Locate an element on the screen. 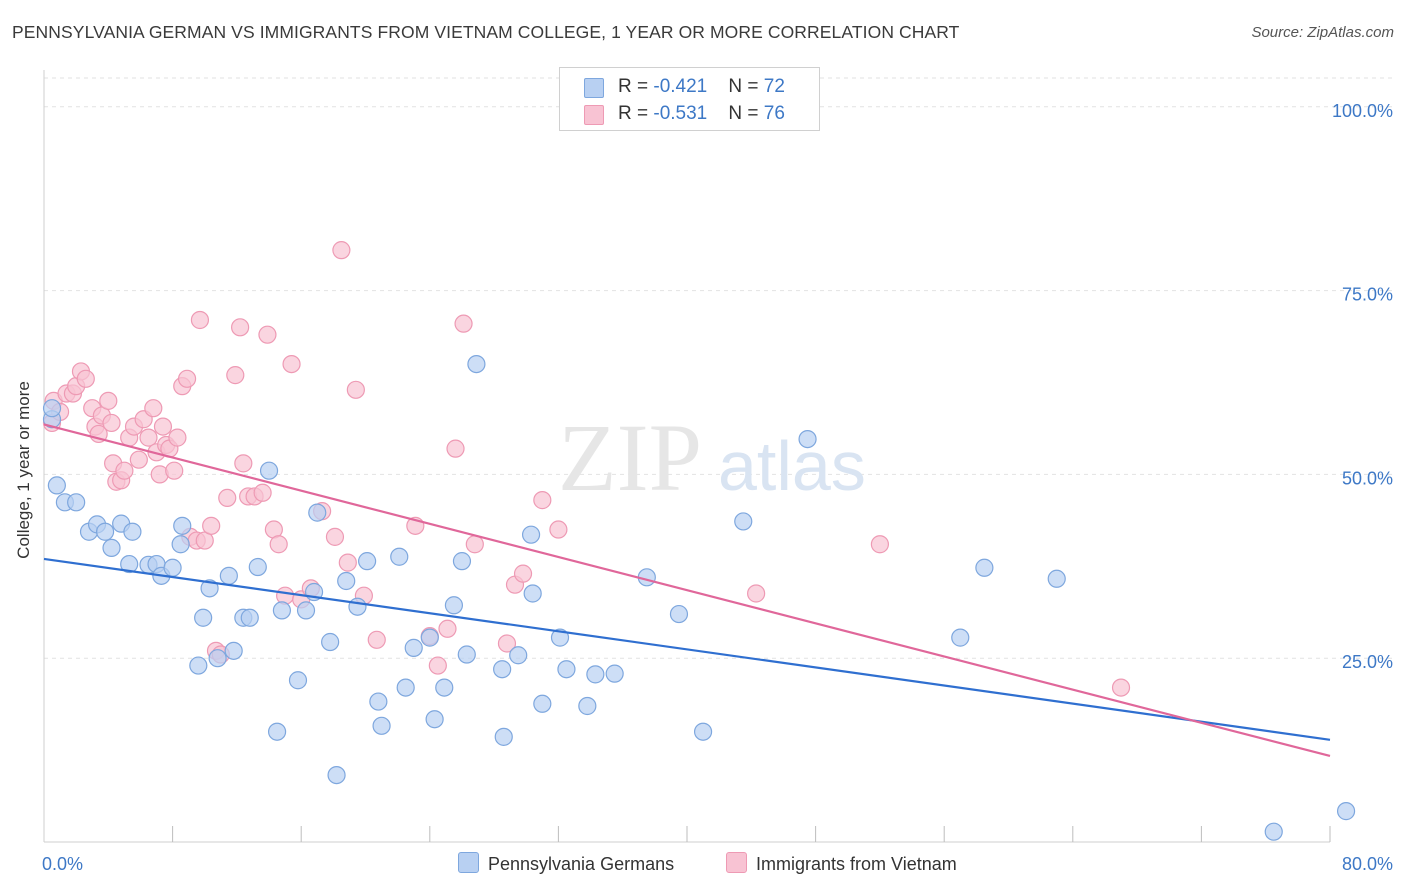 The image size is (1406, 892). x-tick-label: 0.0% is located at coordinates (62, 864).